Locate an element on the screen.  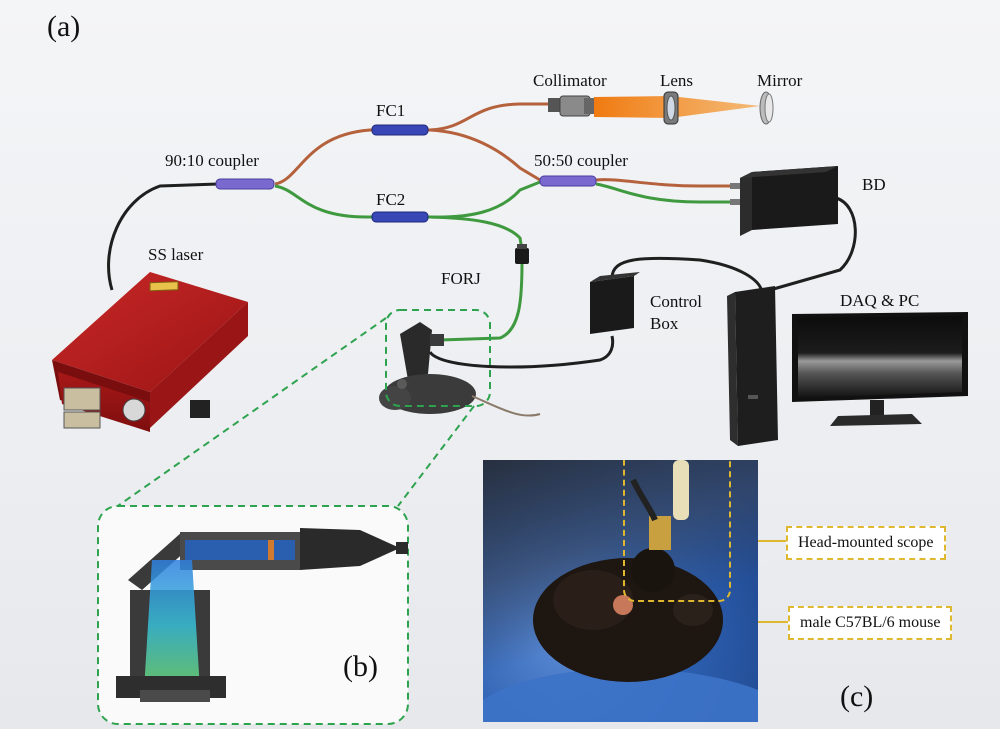
label-fc1: FC1 is located at coordinates (391, 110).